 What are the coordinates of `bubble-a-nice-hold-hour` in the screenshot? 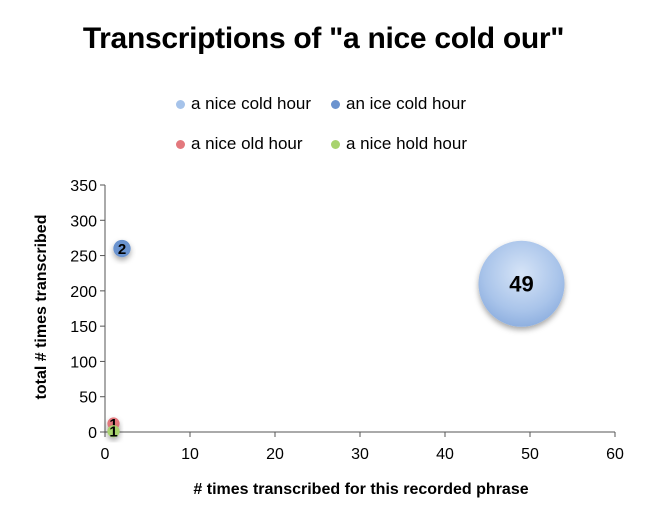 It's located at (113, 431).